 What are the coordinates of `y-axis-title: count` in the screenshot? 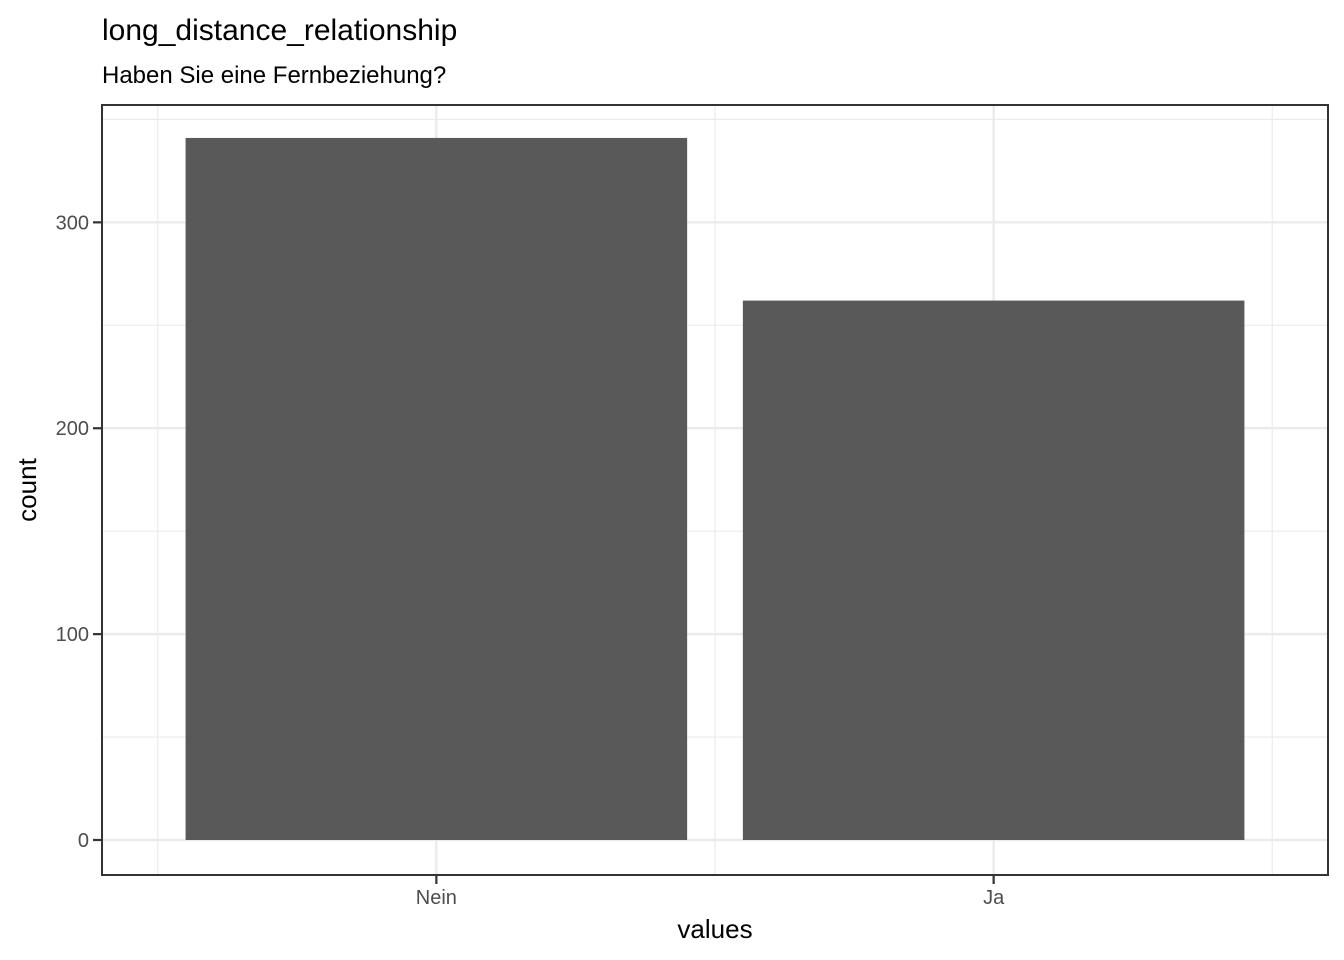 It's located at (27, 489).